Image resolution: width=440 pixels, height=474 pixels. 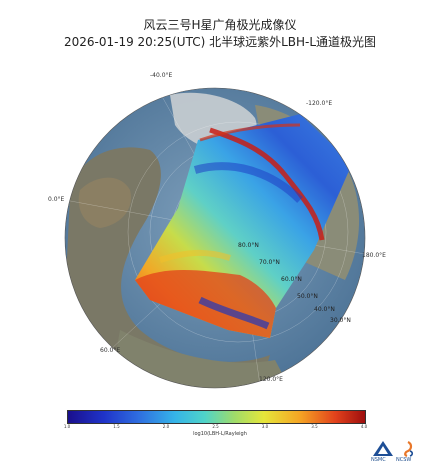 I want to click on ncsw-logo-text: NCSW, so click(x=404, y=460).